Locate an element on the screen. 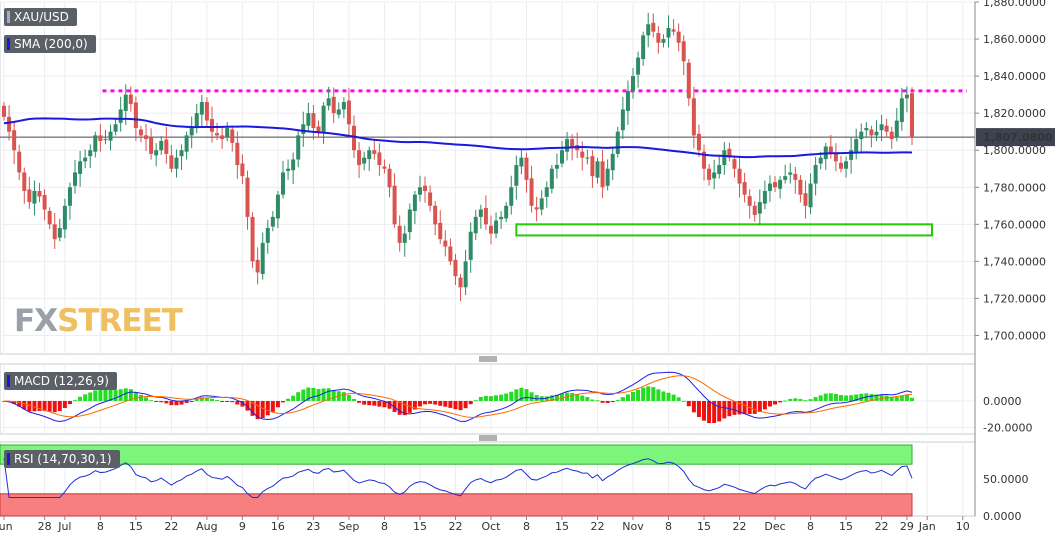 The width and height of the screenshot is (1060, 541). y-tick-label: 1,760.0000 is located at coordinates (1014, 224).